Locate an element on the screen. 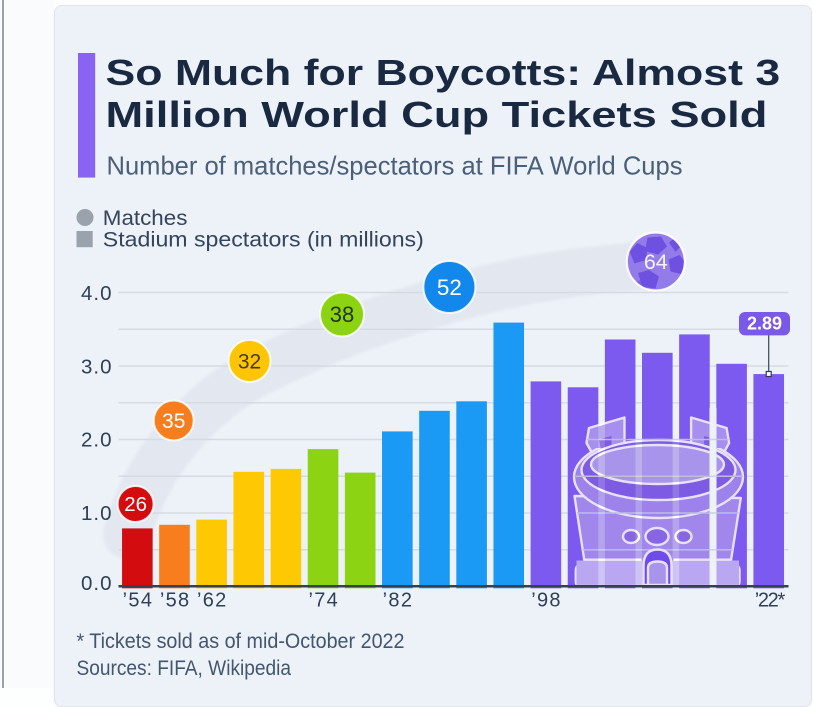 The width and height of the screenshot is (813, 707). svg-text: 0.0 is located at coordinates (96, 583).